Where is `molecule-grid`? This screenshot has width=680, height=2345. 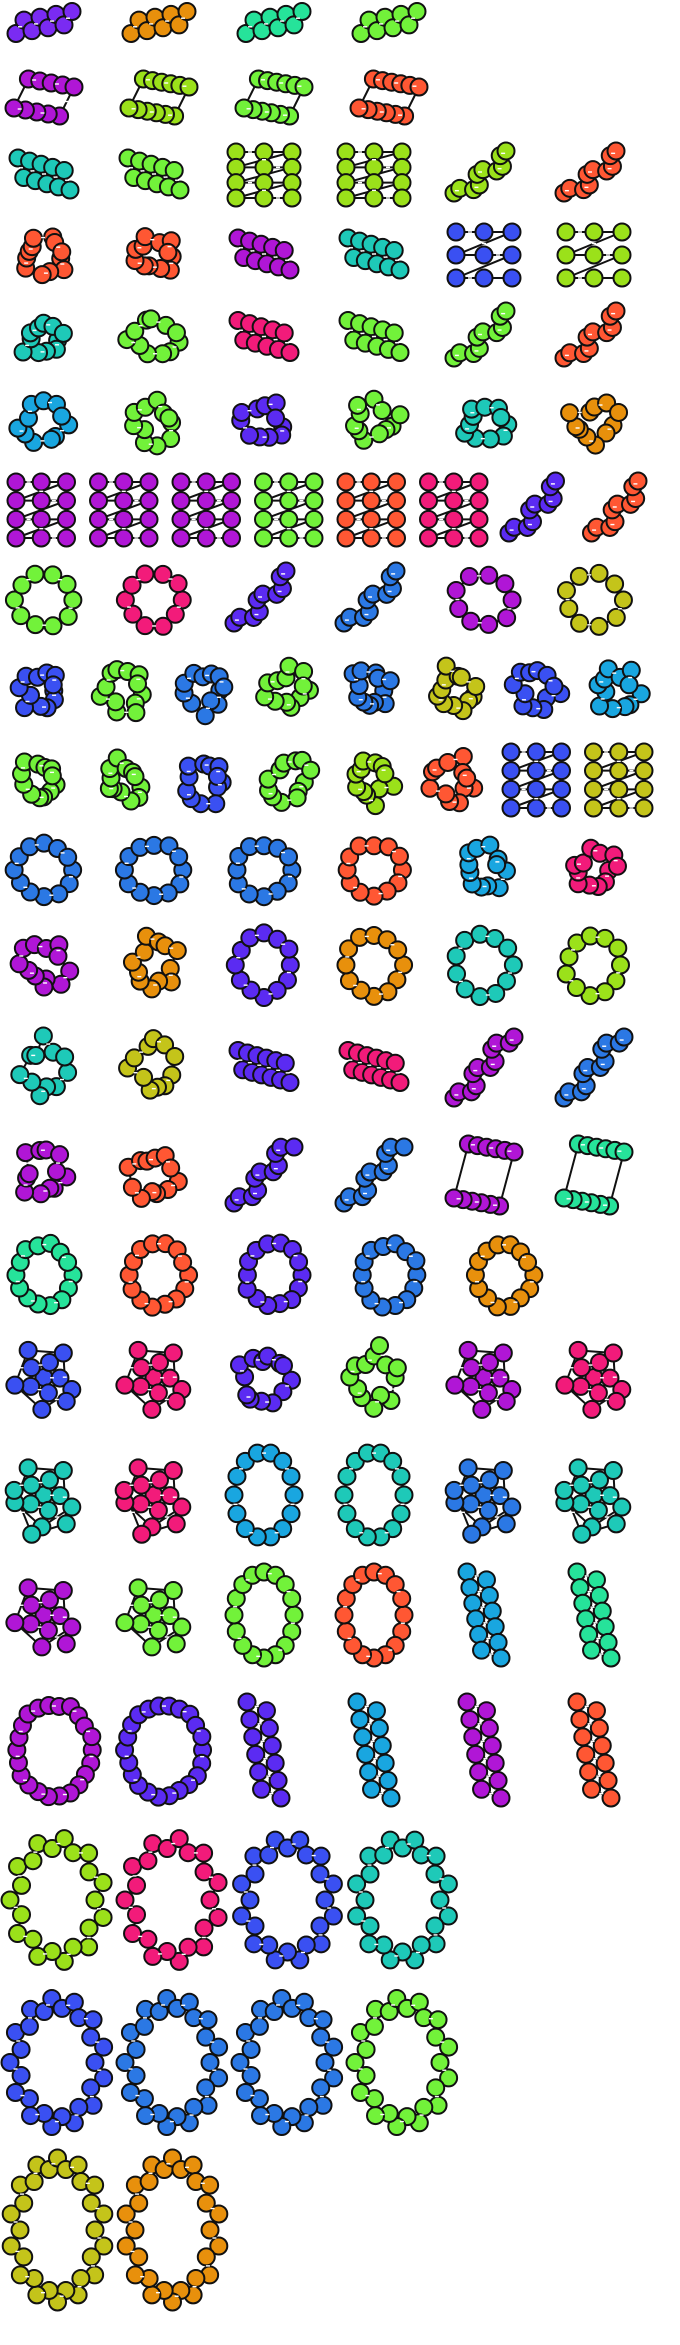 molecule-grid is located at coordinates (41, 510).